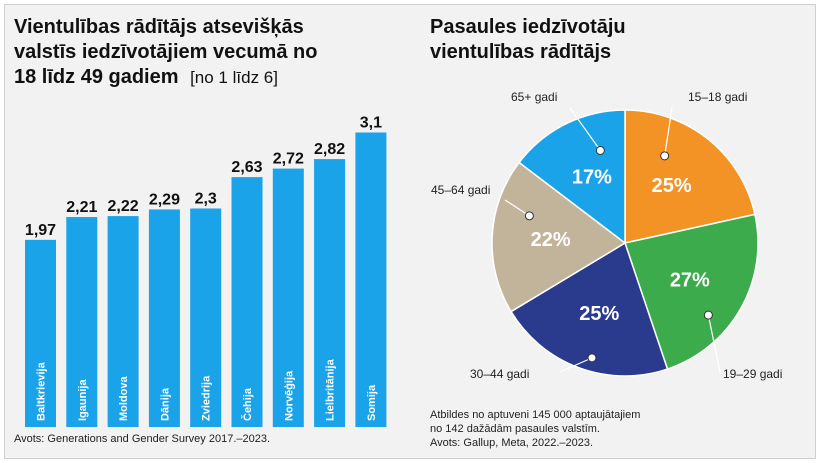 The width and height of the screenshot is (820, 463). I want to click on bar-category-label-5: Zviedrija, so click(207, 398).